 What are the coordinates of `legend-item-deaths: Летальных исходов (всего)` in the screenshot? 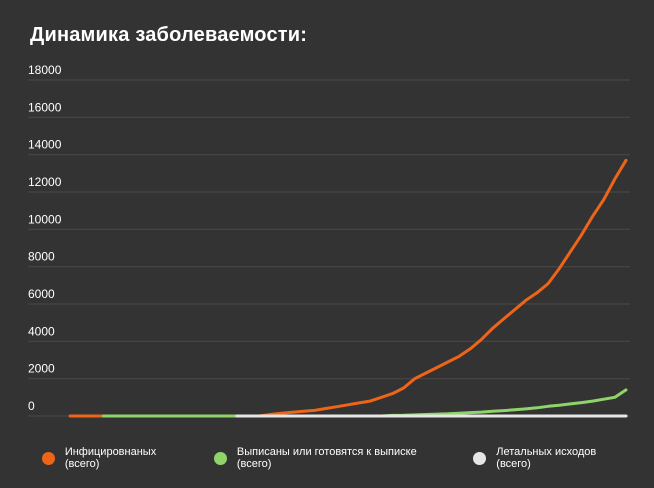 It's located at (552, 458).